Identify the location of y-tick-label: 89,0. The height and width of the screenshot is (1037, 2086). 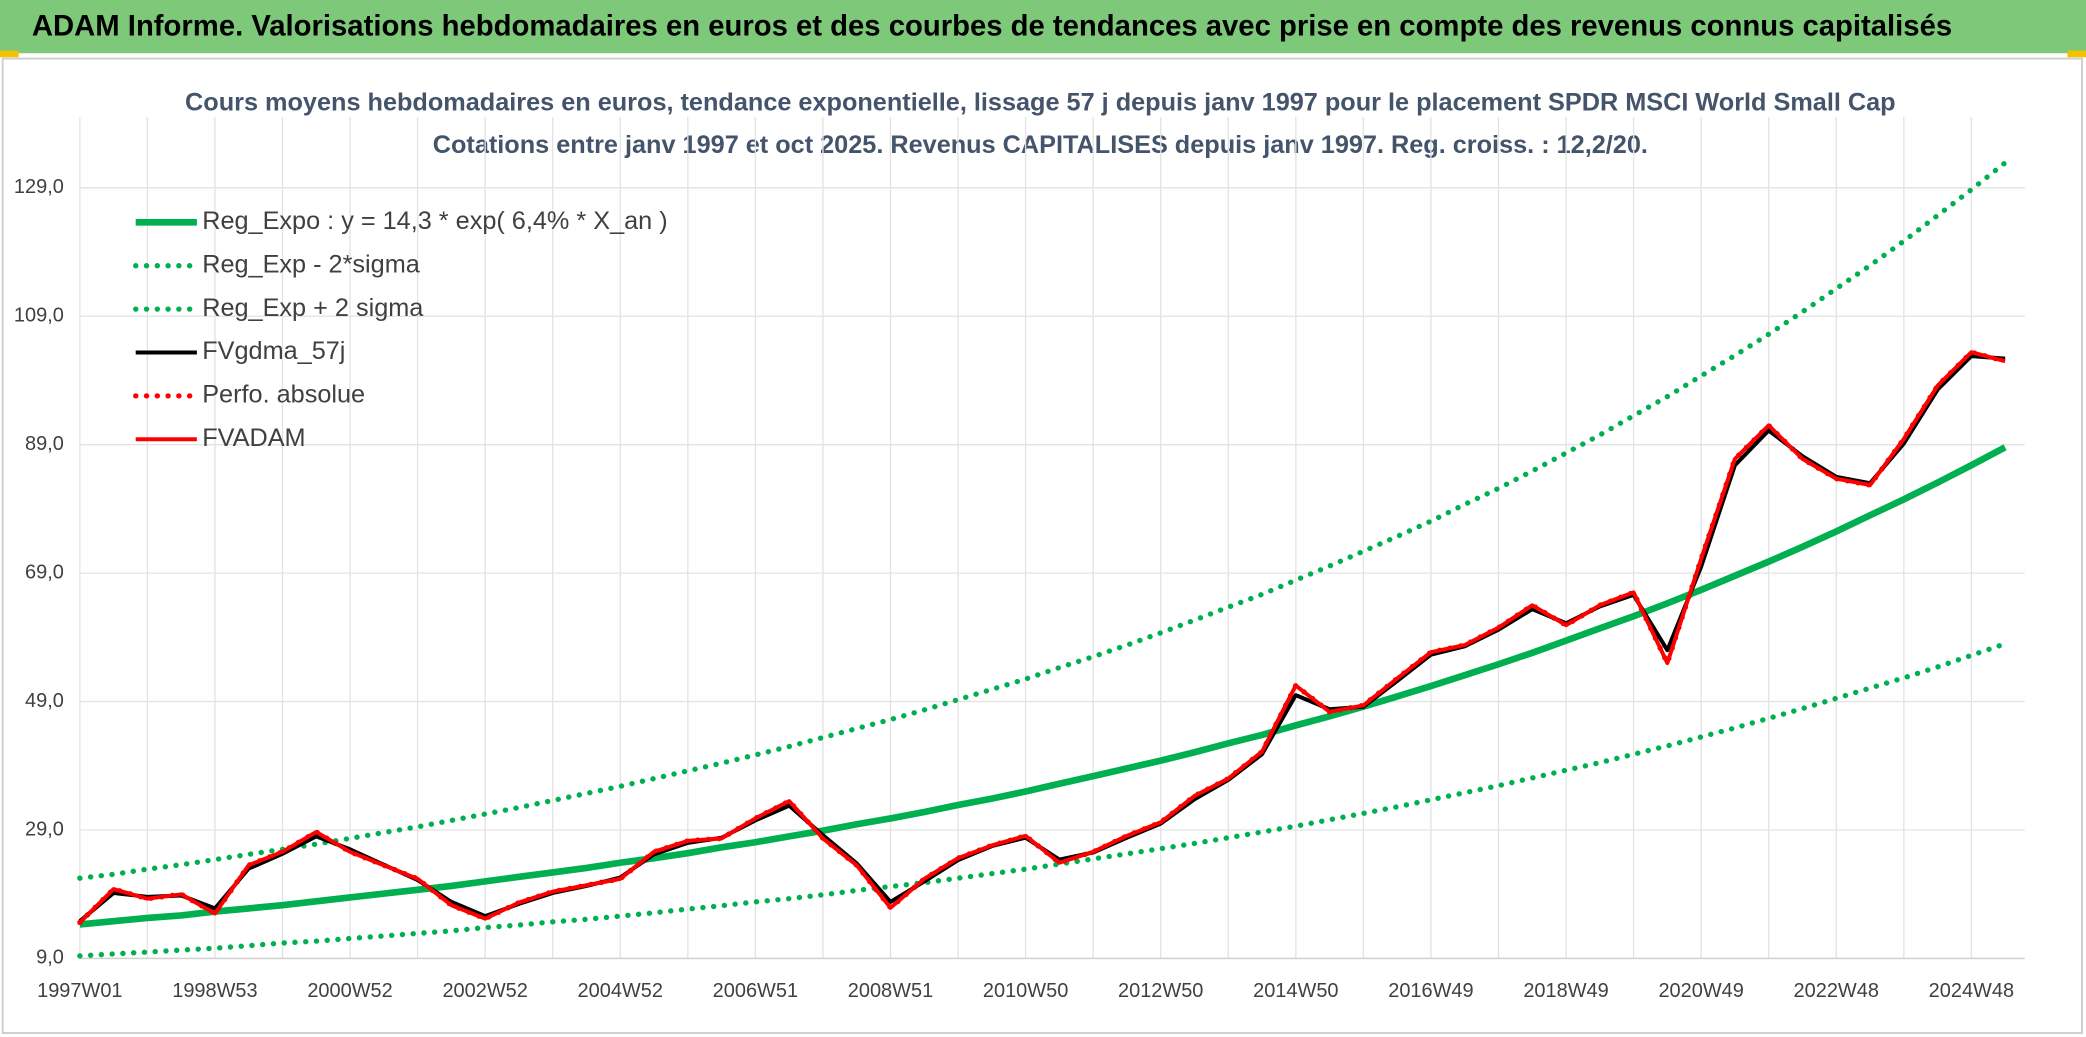
(44, 444).